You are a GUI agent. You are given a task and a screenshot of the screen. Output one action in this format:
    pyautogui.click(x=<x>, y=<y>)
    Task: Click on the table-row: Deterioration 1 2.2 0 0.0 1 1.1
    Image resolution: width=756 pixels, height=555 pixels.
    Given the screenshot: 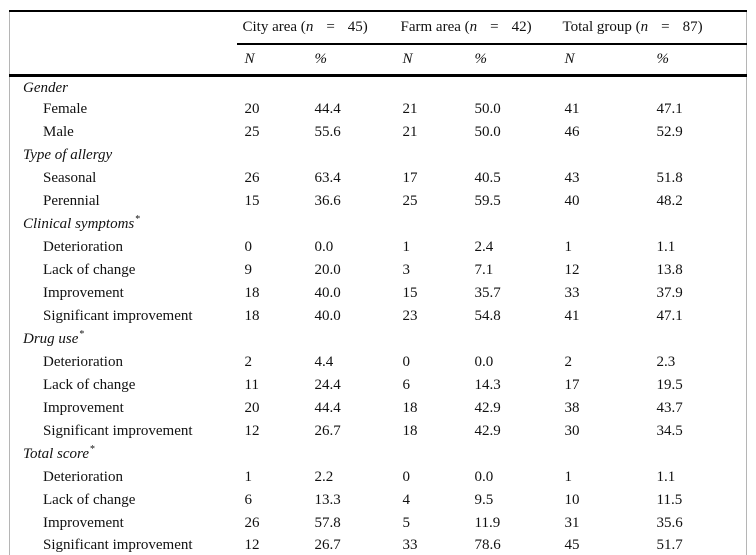 What is the action you would take?
    pyautogui.click(x=378, y=477)
    